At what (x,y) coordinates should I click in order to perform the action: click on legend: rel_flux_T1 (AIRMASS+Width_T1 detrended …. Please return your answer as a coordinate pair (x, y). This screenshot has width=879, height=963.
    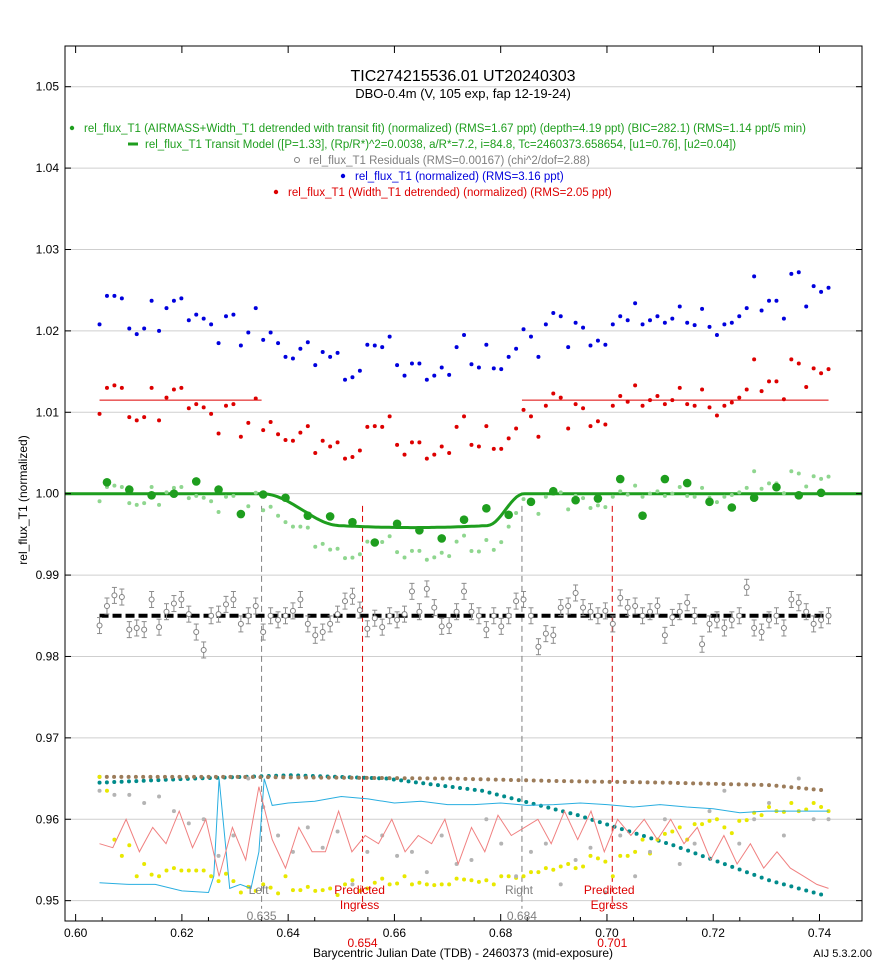
    Looking at the image, I should click on (437, 161).